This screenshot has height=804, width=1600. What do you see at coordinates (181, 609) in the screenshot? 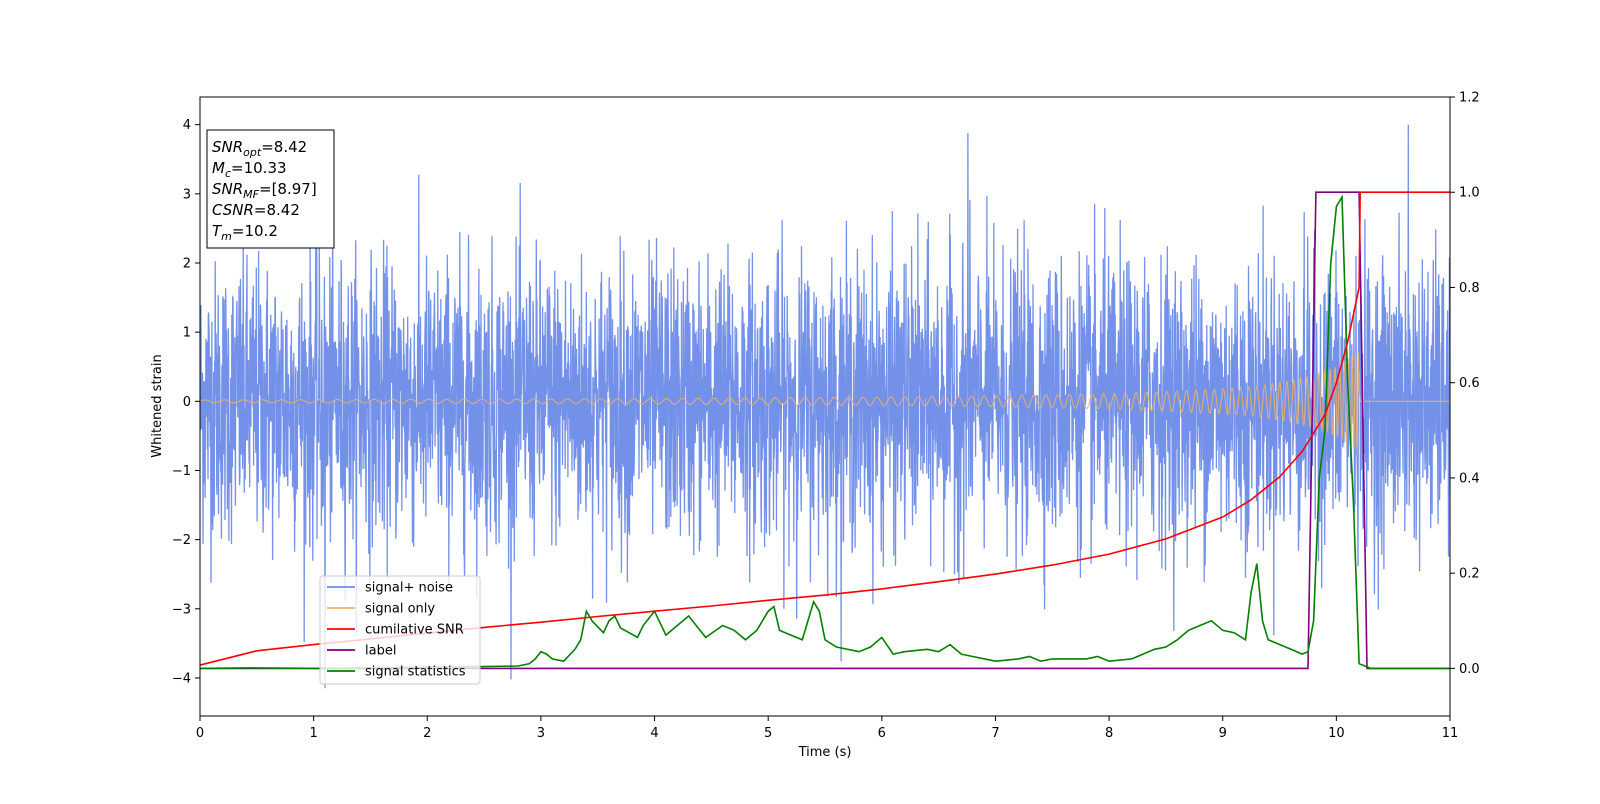
I see `y-tick-label: −3` at bounding box center [181, 609].